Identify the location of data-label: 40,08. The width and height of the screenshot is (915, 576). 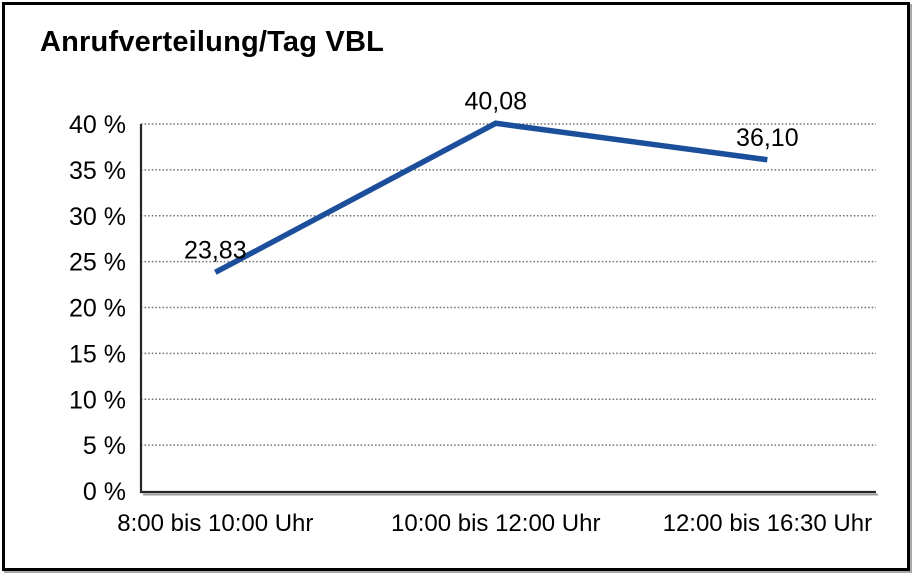
(495, 101).